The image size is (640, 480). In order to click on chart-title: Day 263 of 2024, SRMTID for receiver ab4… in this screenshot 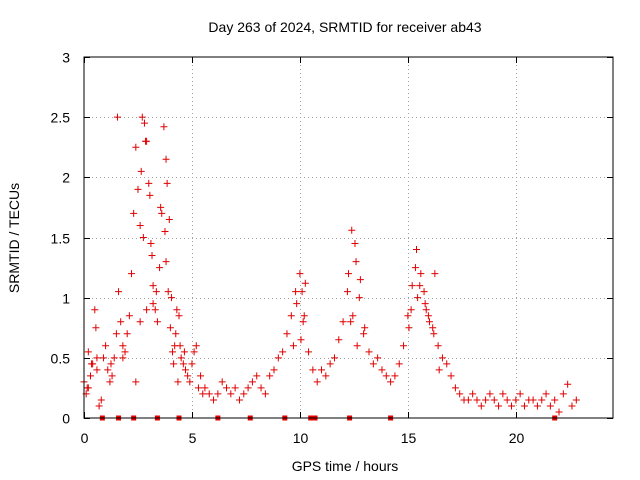, I will do `click(344, 27)`.